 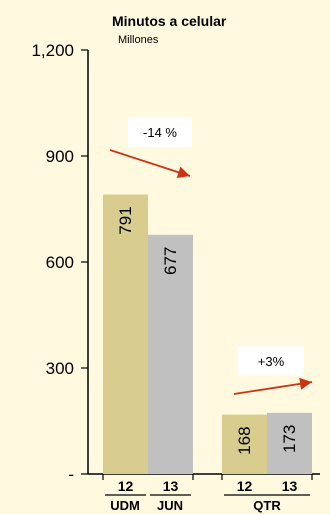 What do you see at coordinates (289, 439) in the screenshot?
I see `data-label: 173` at bounding box center [289, 439].